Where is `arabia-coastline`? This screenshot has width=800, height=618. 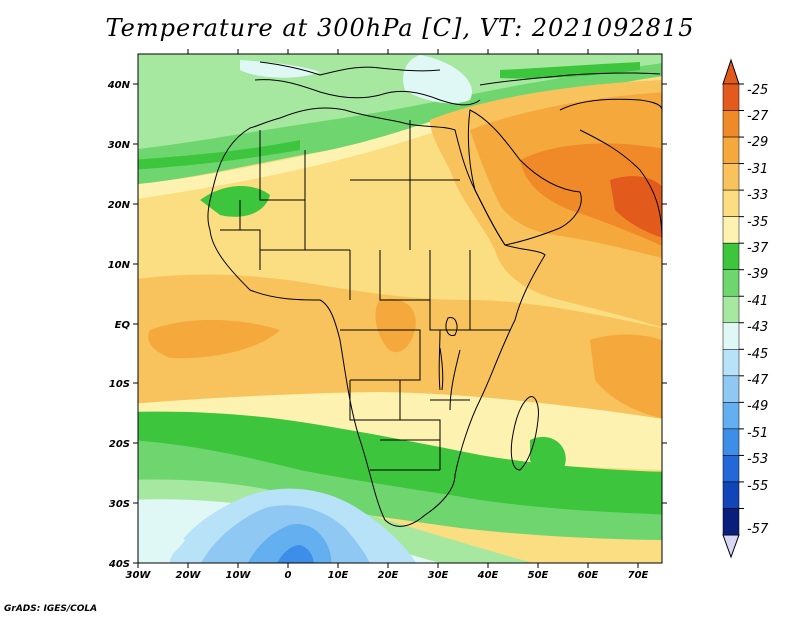 arabia-coastline is located at coordinates (524, 177).